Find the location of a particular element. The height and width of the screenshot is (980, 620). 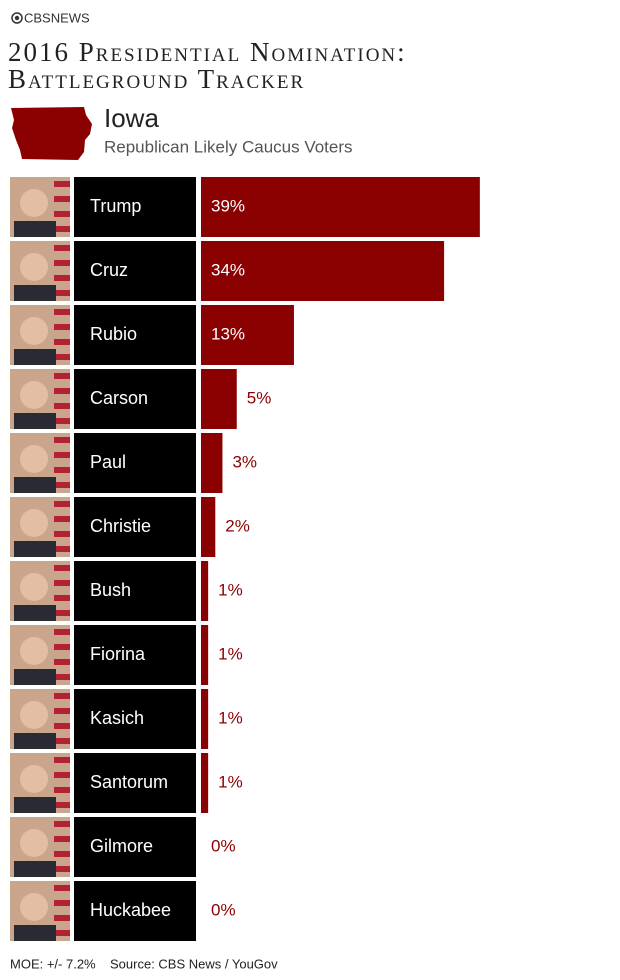

logo: CBSNEWS is located at coordinates (50, 17).